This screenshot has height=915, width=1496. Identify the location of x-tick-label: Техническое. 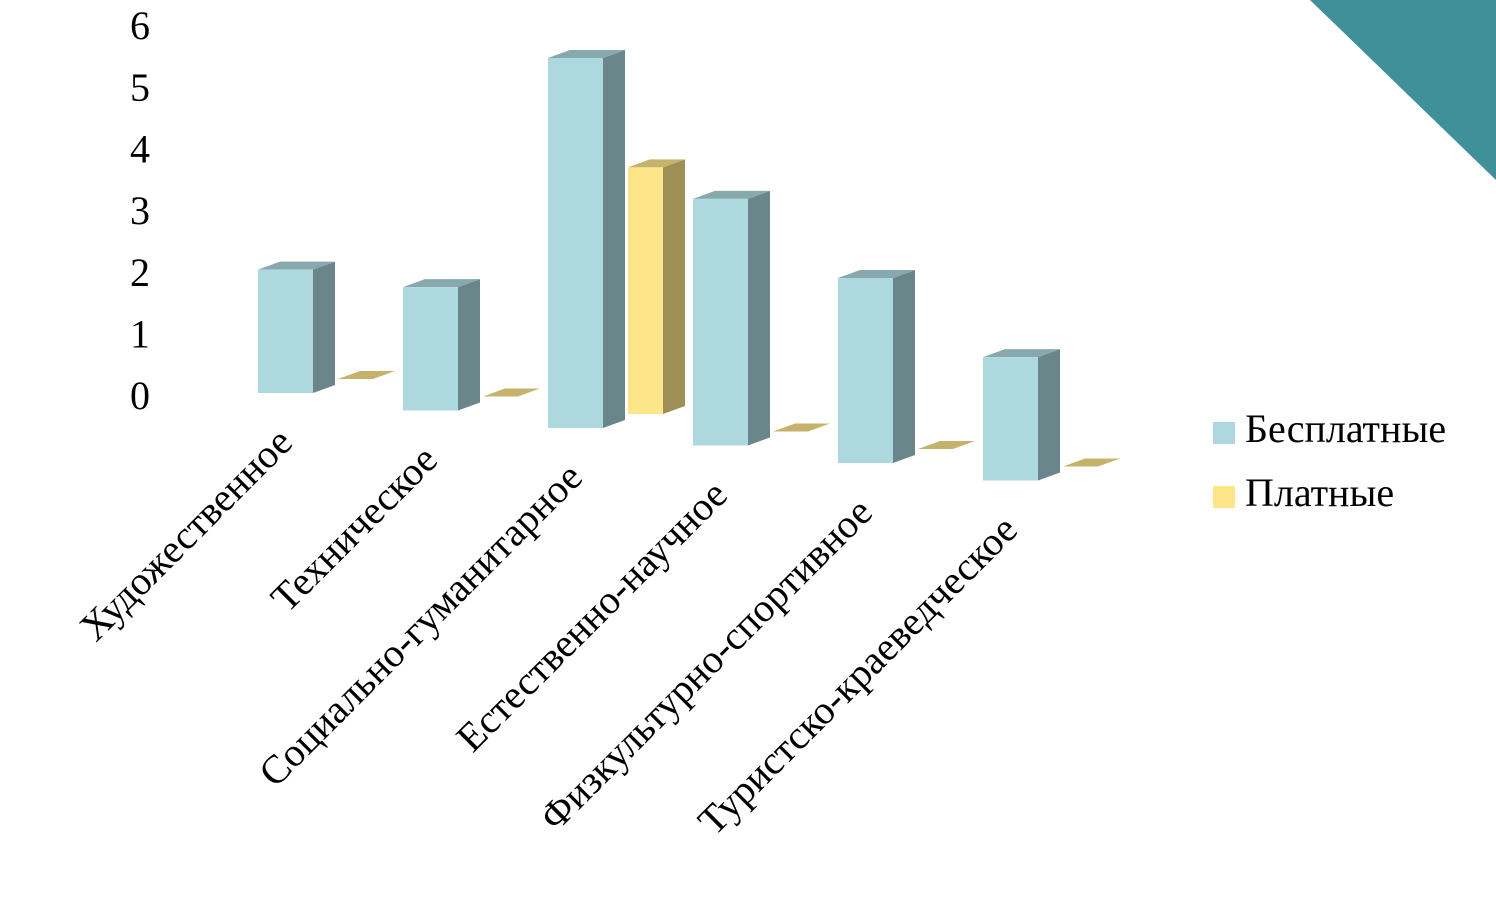
(354, 529).